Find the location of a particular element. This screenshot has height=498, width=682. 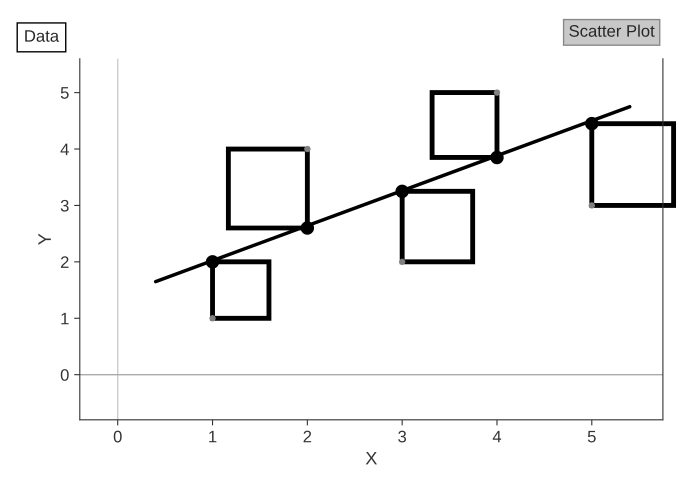

x-tick-label: 3 is located at coordinates (402, 436).